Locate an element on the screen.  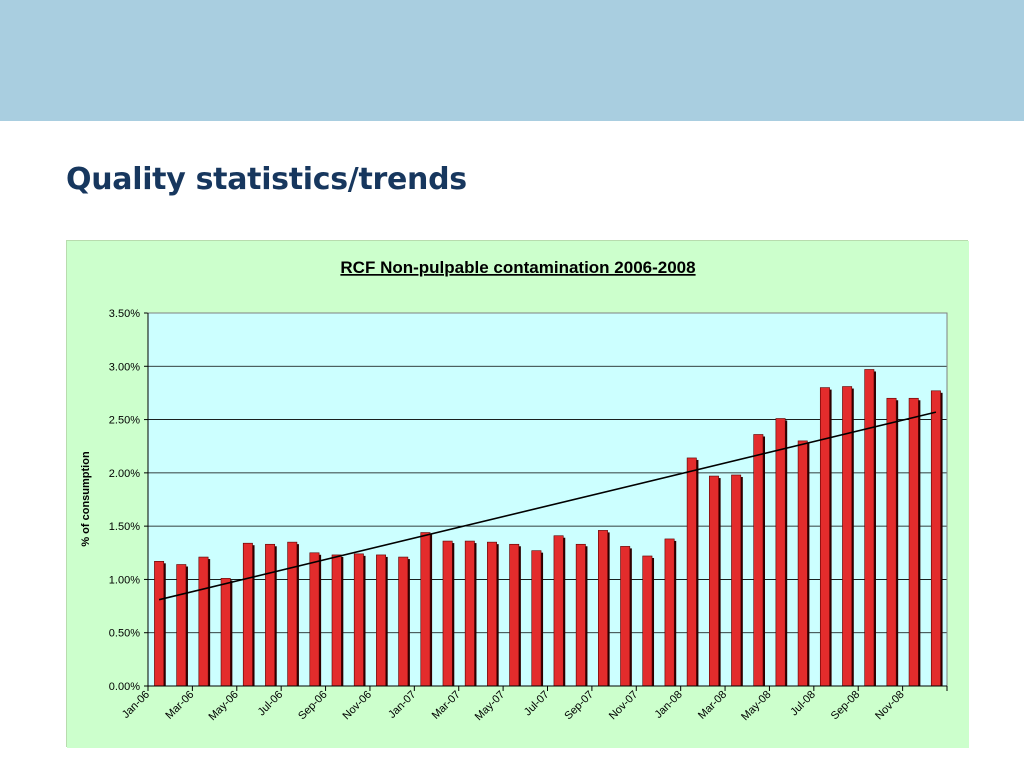
slide-title: Quality statistics/trends is located at coordinates (266, 179).